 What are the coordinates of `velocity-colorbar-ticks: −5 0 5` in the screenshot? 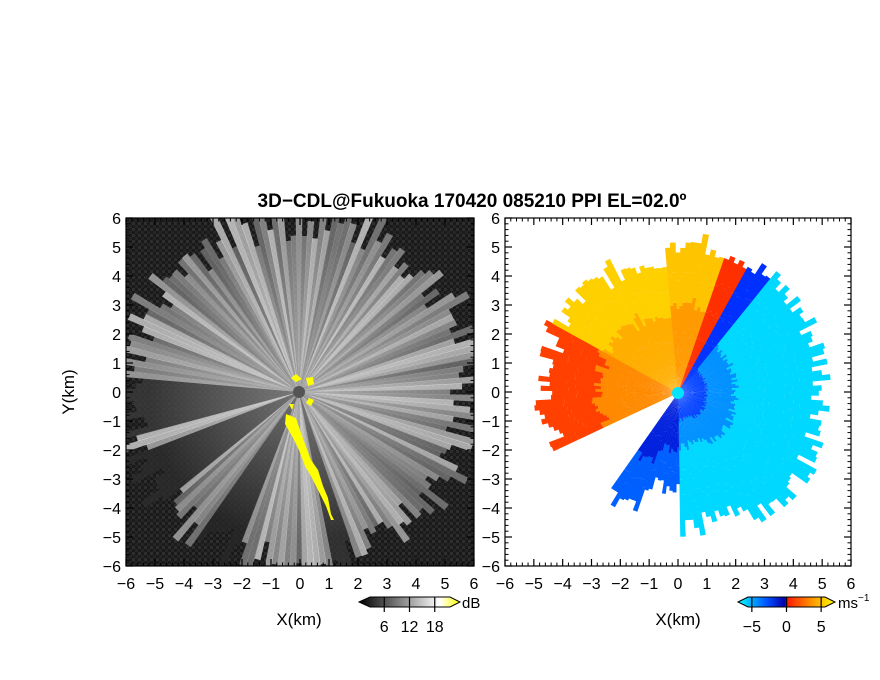 It's located at (784, 616).